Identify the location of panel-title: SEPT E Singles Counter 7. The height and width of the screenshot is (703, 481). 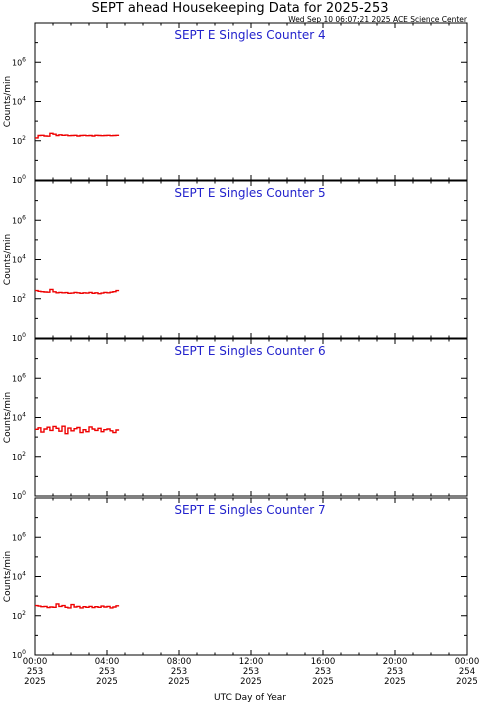
(249, 510).